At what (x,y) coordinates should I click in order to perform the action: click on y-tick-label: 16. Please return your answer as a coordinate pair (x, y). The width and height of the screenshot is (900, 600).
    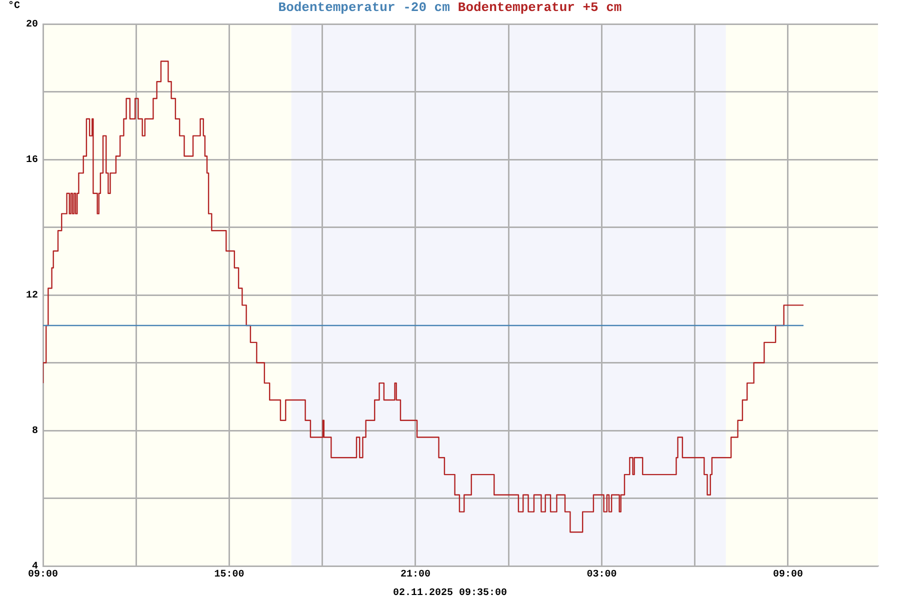
    Looking at the image, I should click on (32, 160).